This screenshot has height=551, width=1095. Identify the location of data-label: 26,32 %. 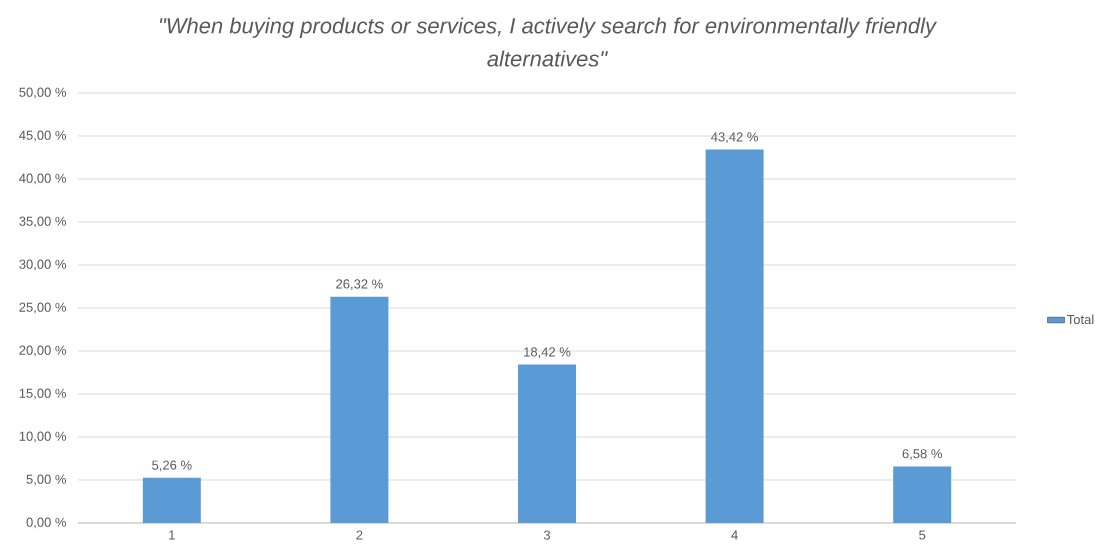
(359, 285).